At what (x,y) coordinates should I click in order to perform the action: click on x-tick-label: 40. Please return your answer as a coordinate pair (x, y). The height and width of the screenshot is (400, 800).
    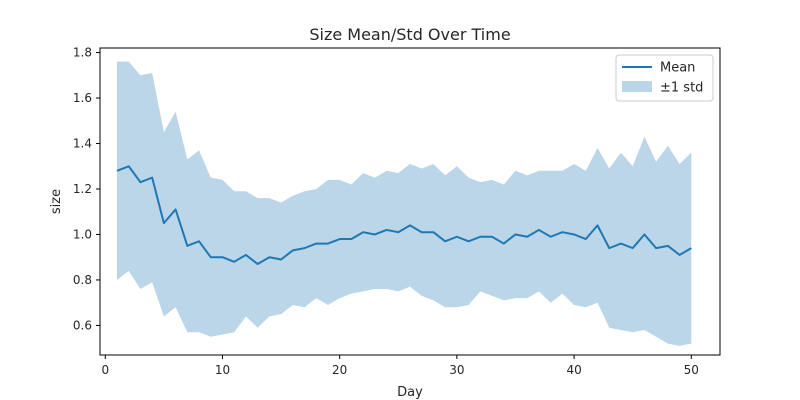
    Looking at the image, I should click on (573, 370).